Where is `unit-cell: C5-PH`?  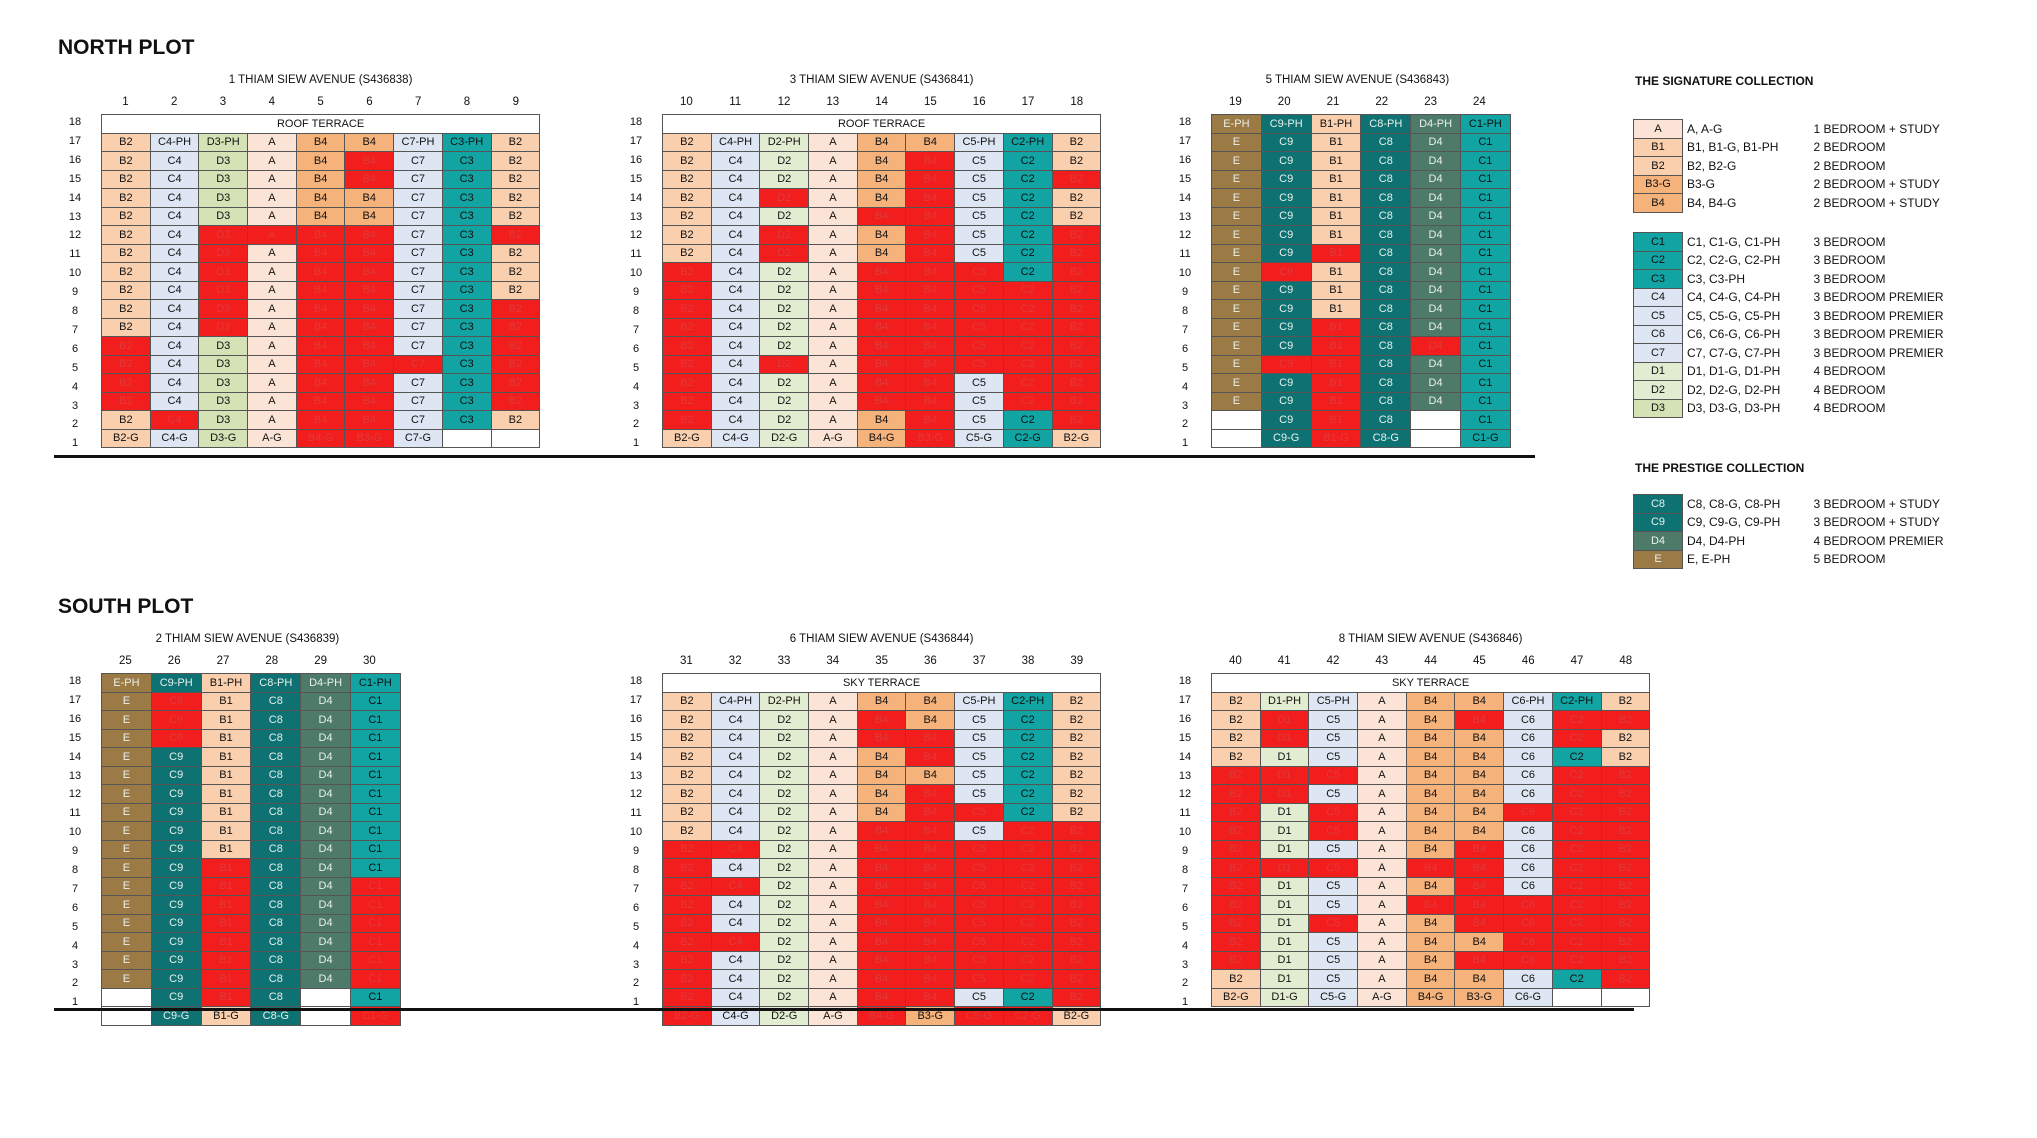
unit-cell: C5-PH is located at coordinates (979, 142).